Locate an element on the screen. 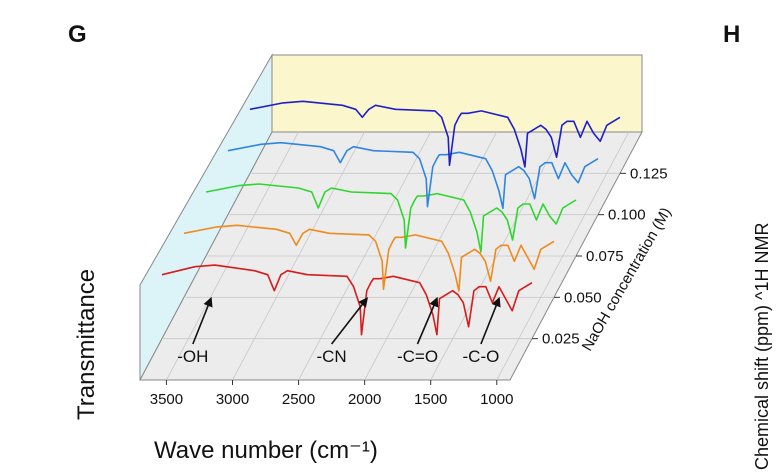 The width and height of the screenshot is (778, 472). z-tick-label: 0.075 is located at coordinates (605, 256).